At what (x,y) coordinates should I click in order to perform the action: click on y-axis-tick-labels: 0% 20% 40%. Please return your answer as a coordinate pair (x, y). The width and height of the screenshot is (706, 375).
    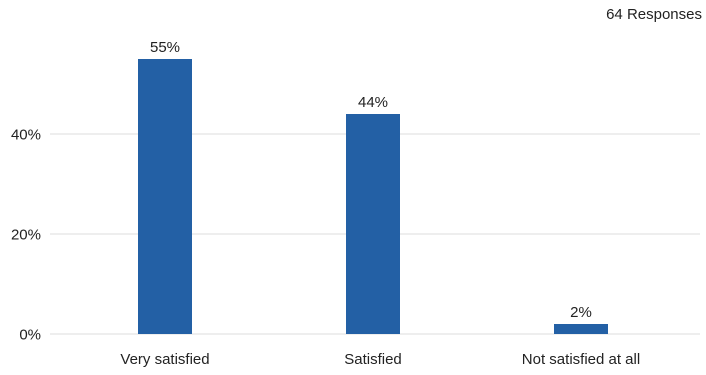
    Looking at the image, I should click on (26, 235).